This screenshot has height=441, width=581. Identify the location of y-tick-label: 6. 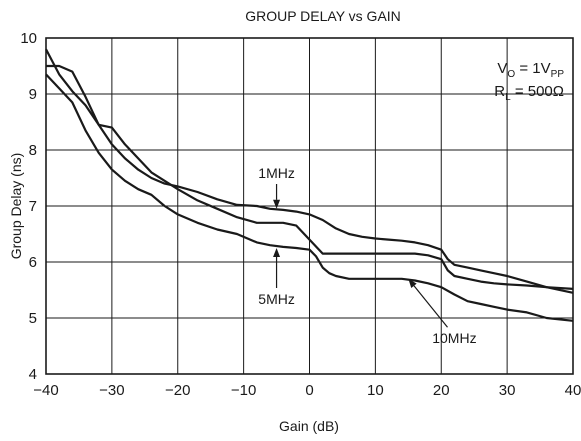
(33, 262).